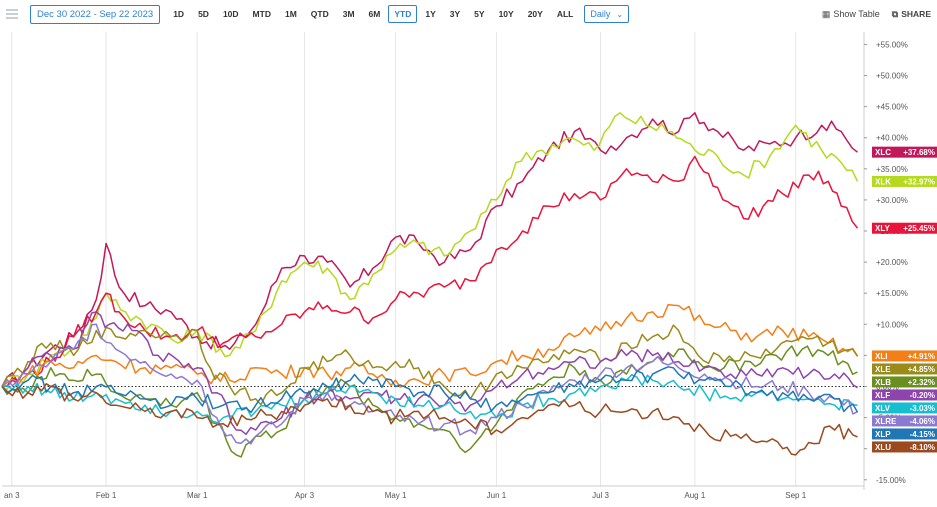 The image size is (937, 507). Describe the element at coordinates (95, 14) in the screenshot. I see `date-range-button: Dec 30 2022 - Sep 22 2023` at that location.